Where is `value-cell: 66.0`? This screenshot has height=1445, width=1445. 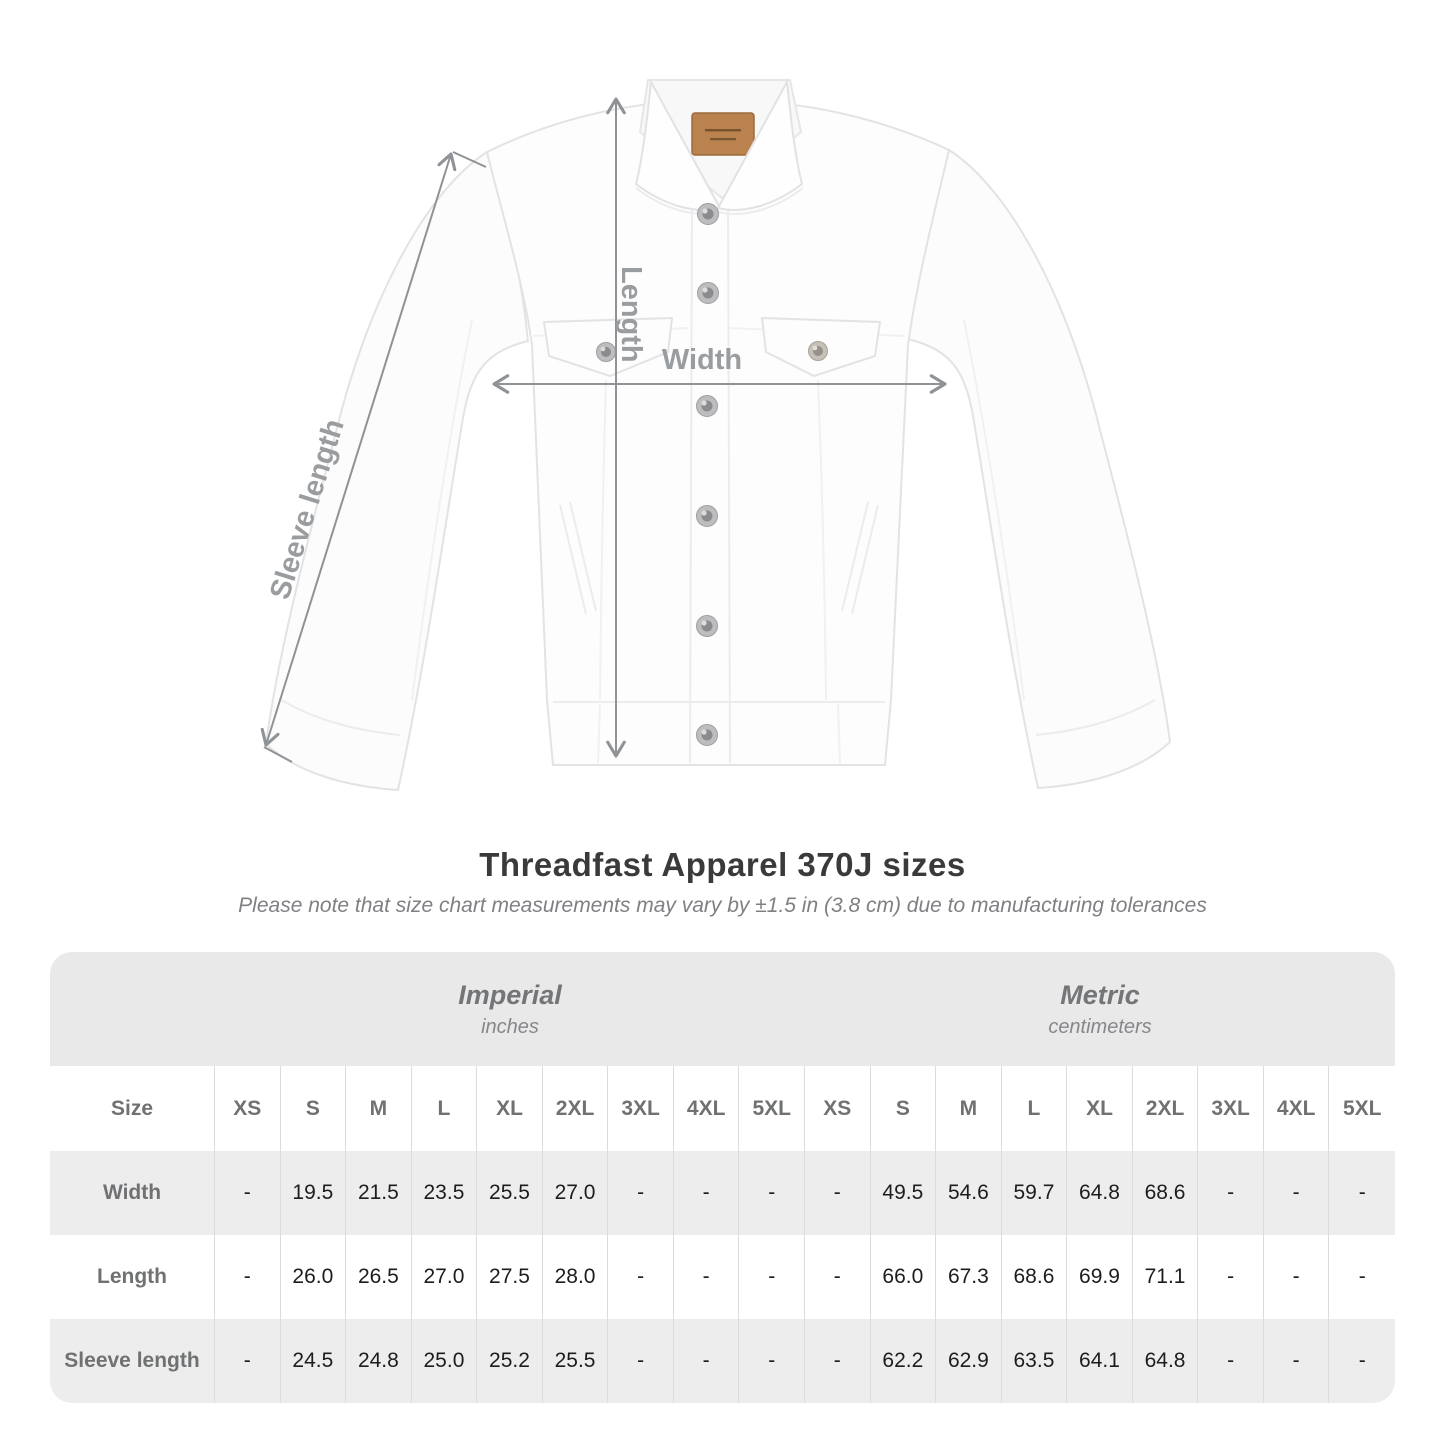 value-cell: 66.0 is located at coordinates (904, 1277).